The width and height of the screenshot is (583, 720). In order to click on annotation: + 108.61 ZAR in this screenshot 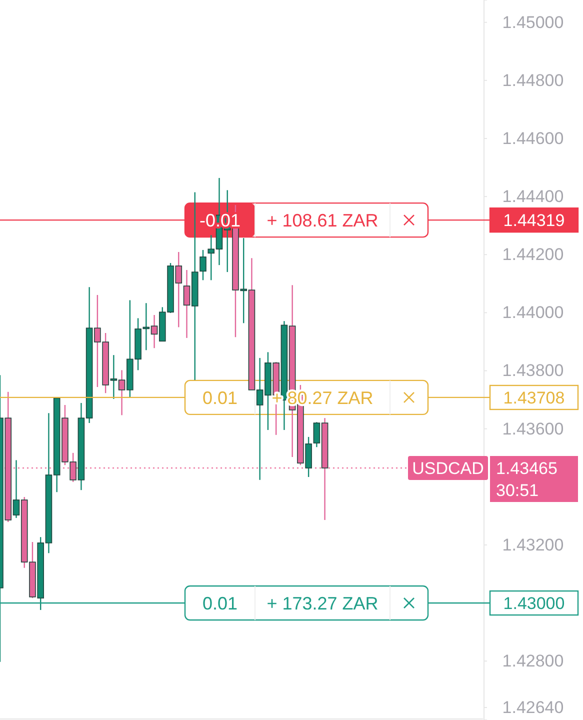, I will do `click(322, 220)`.